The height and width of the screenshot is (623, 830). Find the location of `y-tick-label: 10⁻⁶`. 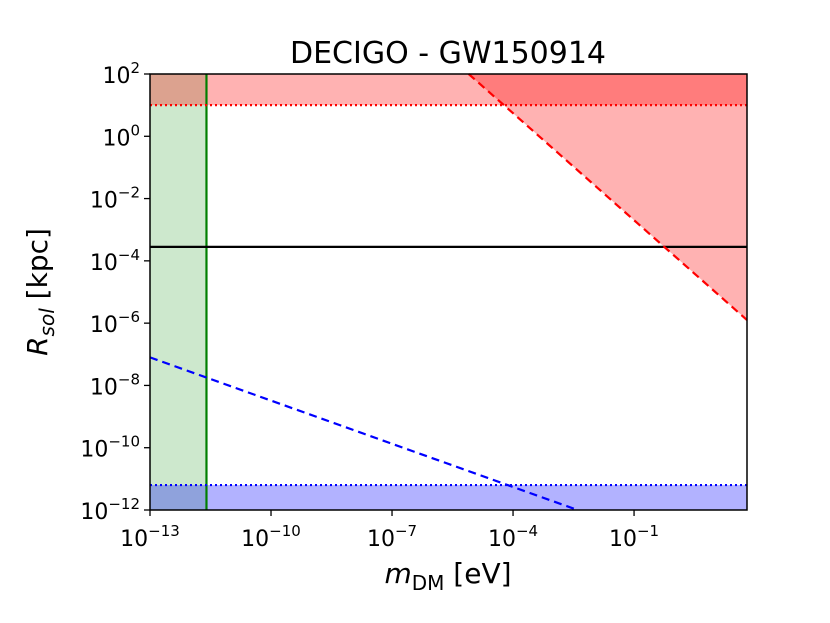

y-tick-label: 10⁻⁶ is located at coordinates (115, 323).